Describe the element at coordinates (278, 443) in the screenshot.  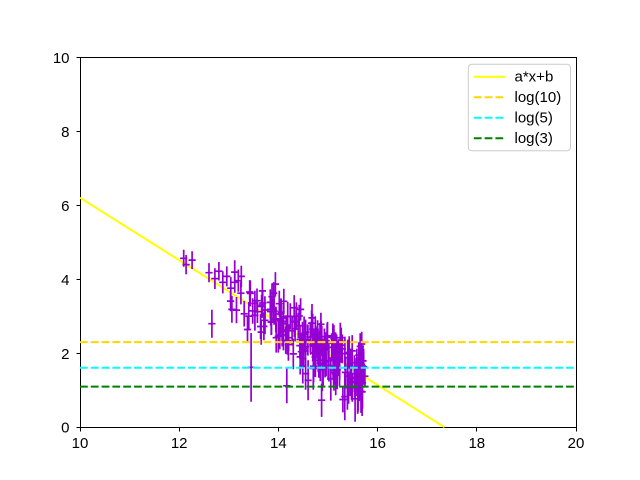
I see `svg-text: 14` at that location.